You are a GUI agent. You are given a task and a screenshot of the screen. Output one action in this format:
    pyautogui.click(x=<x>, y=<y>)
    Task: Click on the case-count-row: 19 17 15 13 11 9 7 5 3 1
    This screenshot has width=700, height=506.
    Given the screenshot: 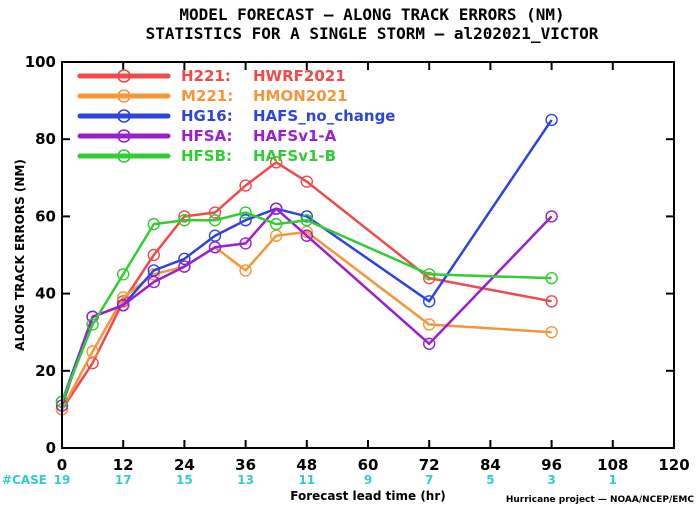 What is the action you would take?
    pyautogui.click(x=335, y=480)
    